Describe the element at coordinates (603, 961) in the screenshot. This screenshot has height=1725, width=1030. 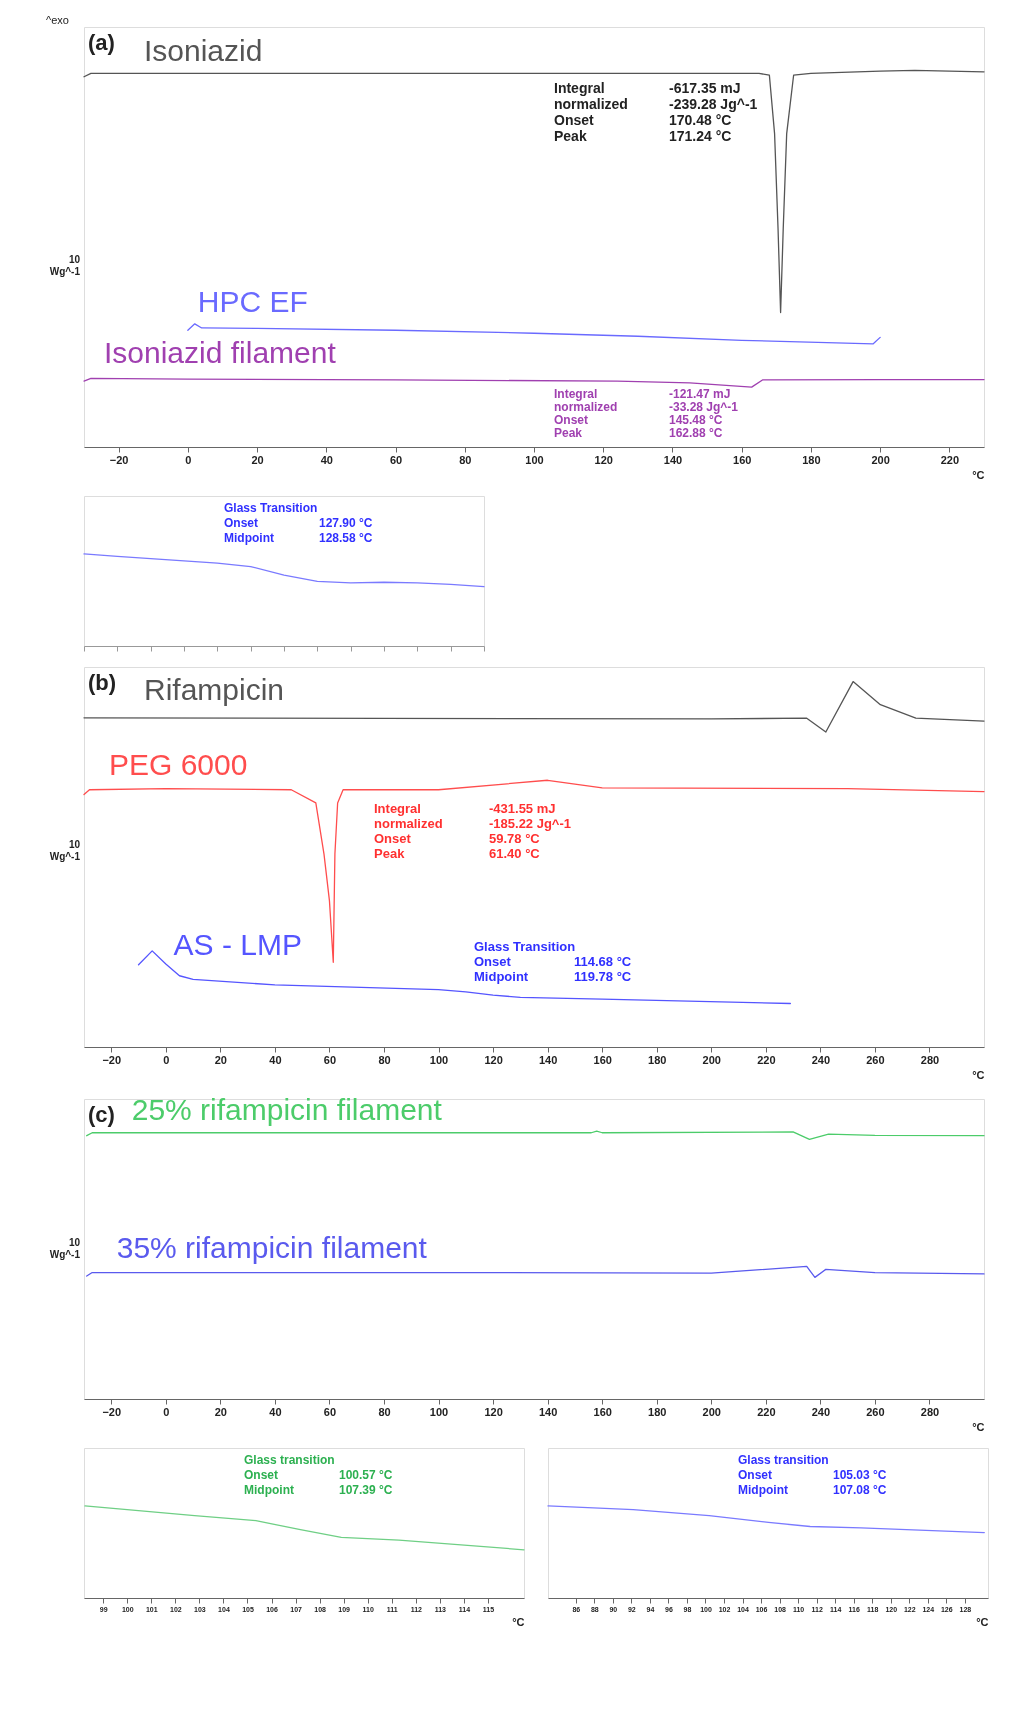
I see `annotation: 114.68 °C` at that location.